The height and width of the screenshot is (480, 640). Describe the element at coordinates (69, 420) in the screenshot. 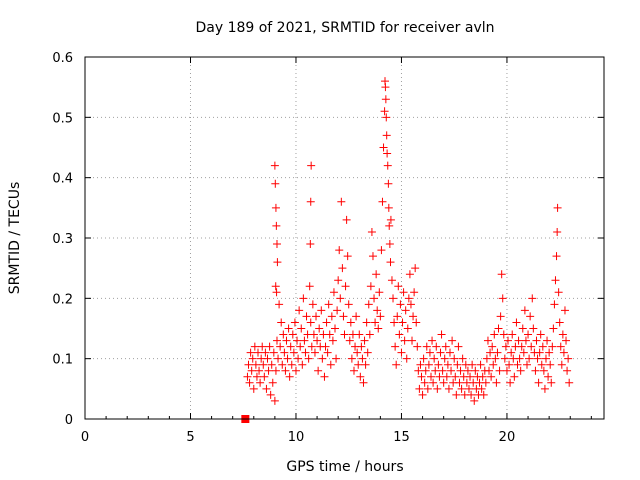

I see `y-tick-label: 0` at that location.